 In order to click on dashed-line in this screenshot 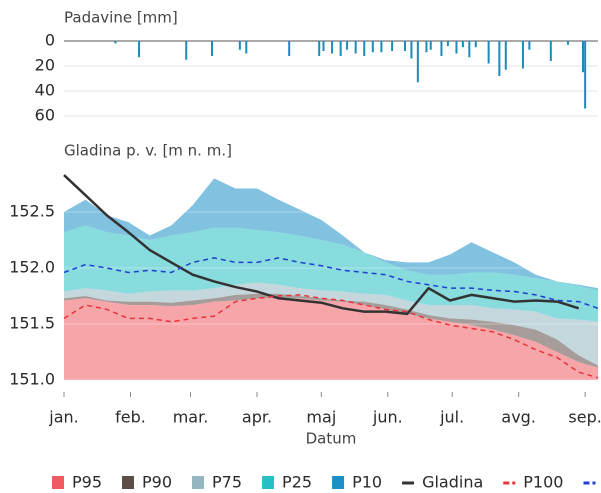, I will do `click(331, 283)`.